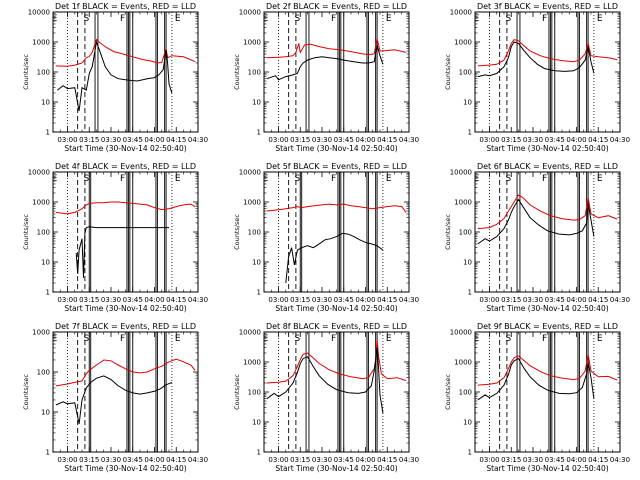 Image resolution: width=640 pixels, height=480 pixels. What do you see at coordinates (336, 166) in the screenshot?
I see `panel-title: Det 5f BLACK = Events, RED = LLD` at bounding box center [336, 166].